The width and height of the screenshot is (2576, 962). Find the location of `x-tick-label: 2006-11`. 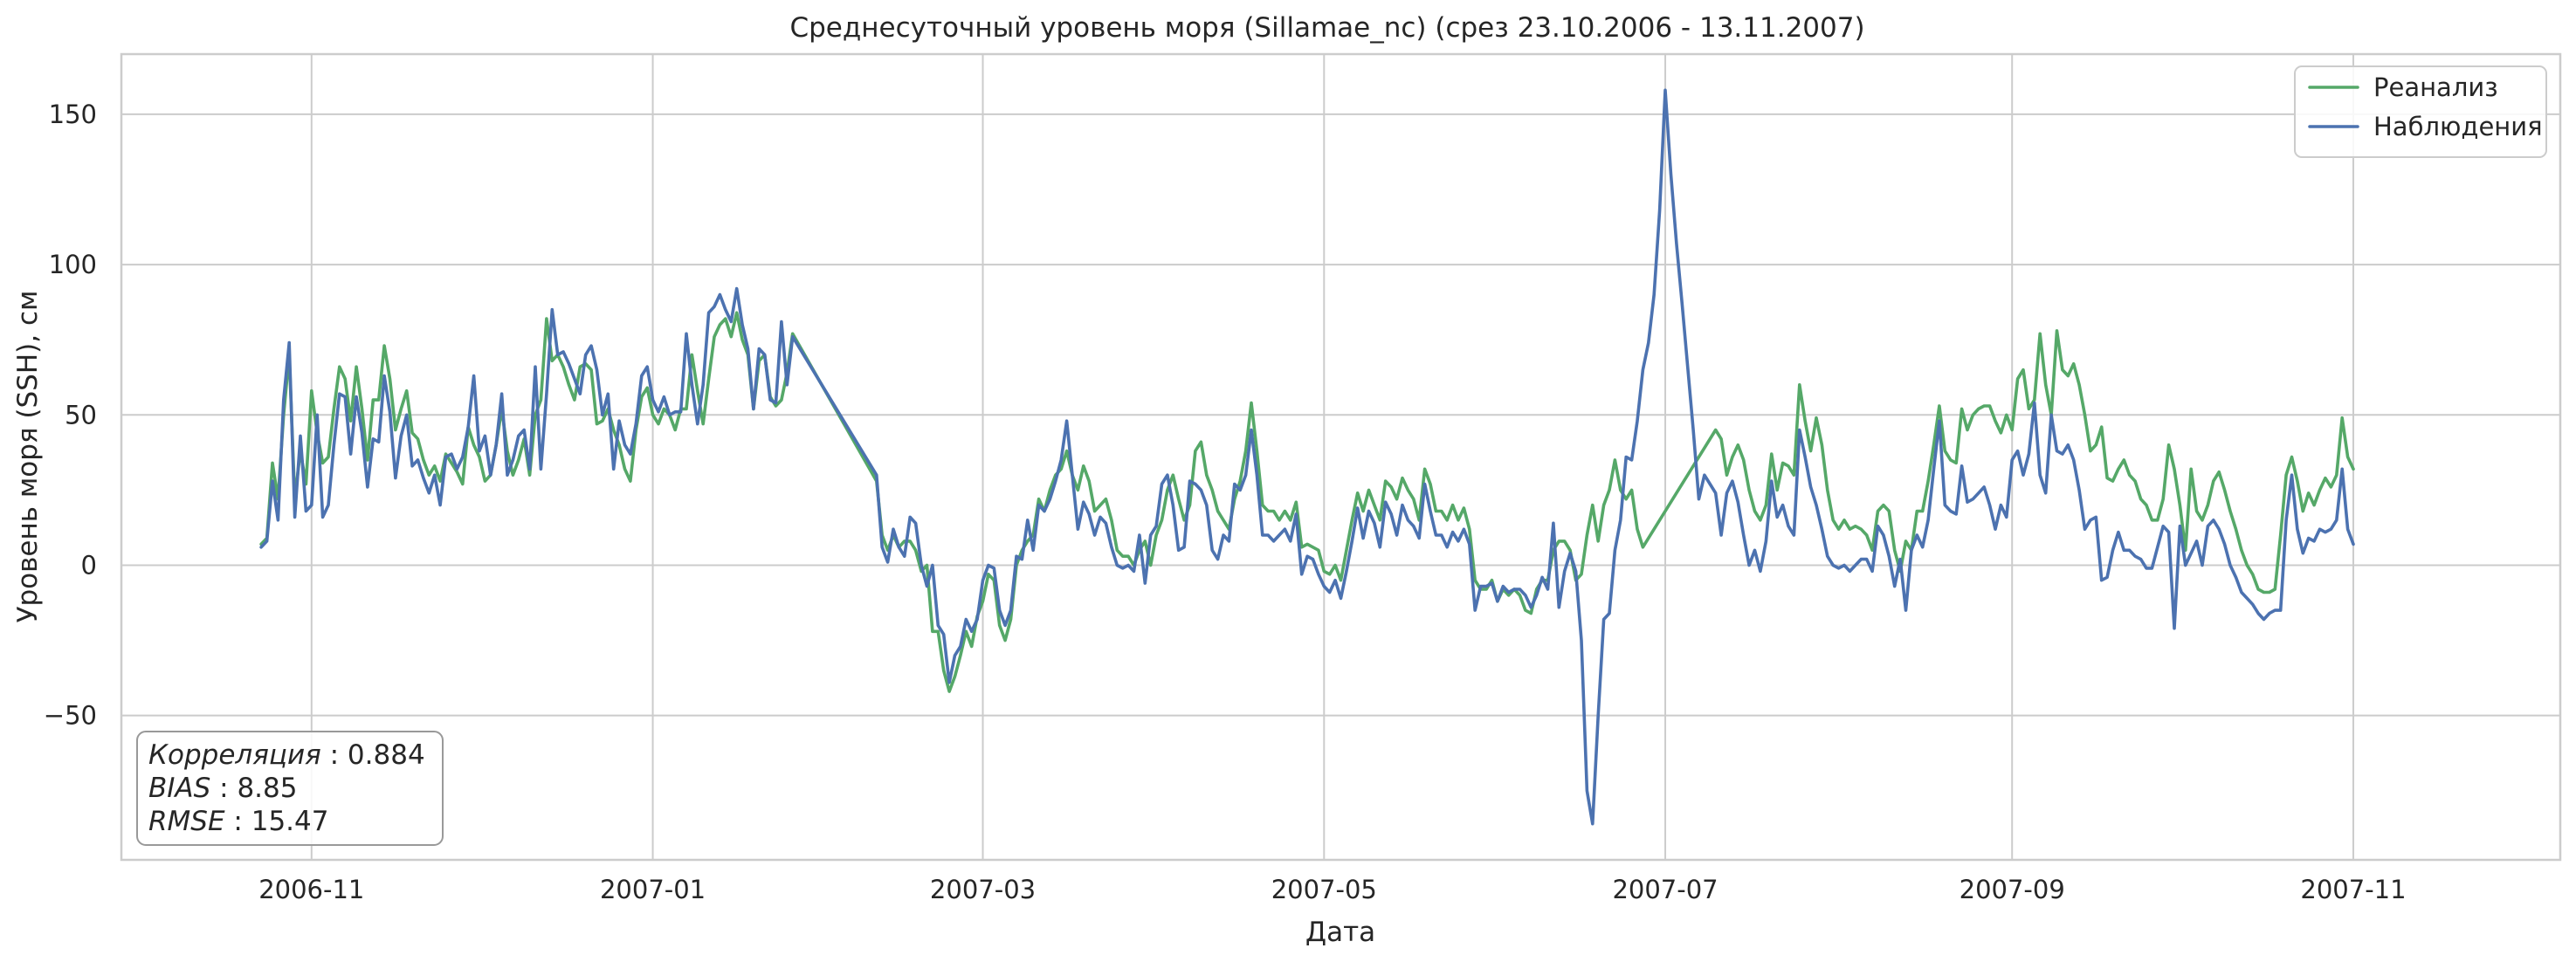

x-tick-label: 2006-11 is located at coordinates (311, 889).